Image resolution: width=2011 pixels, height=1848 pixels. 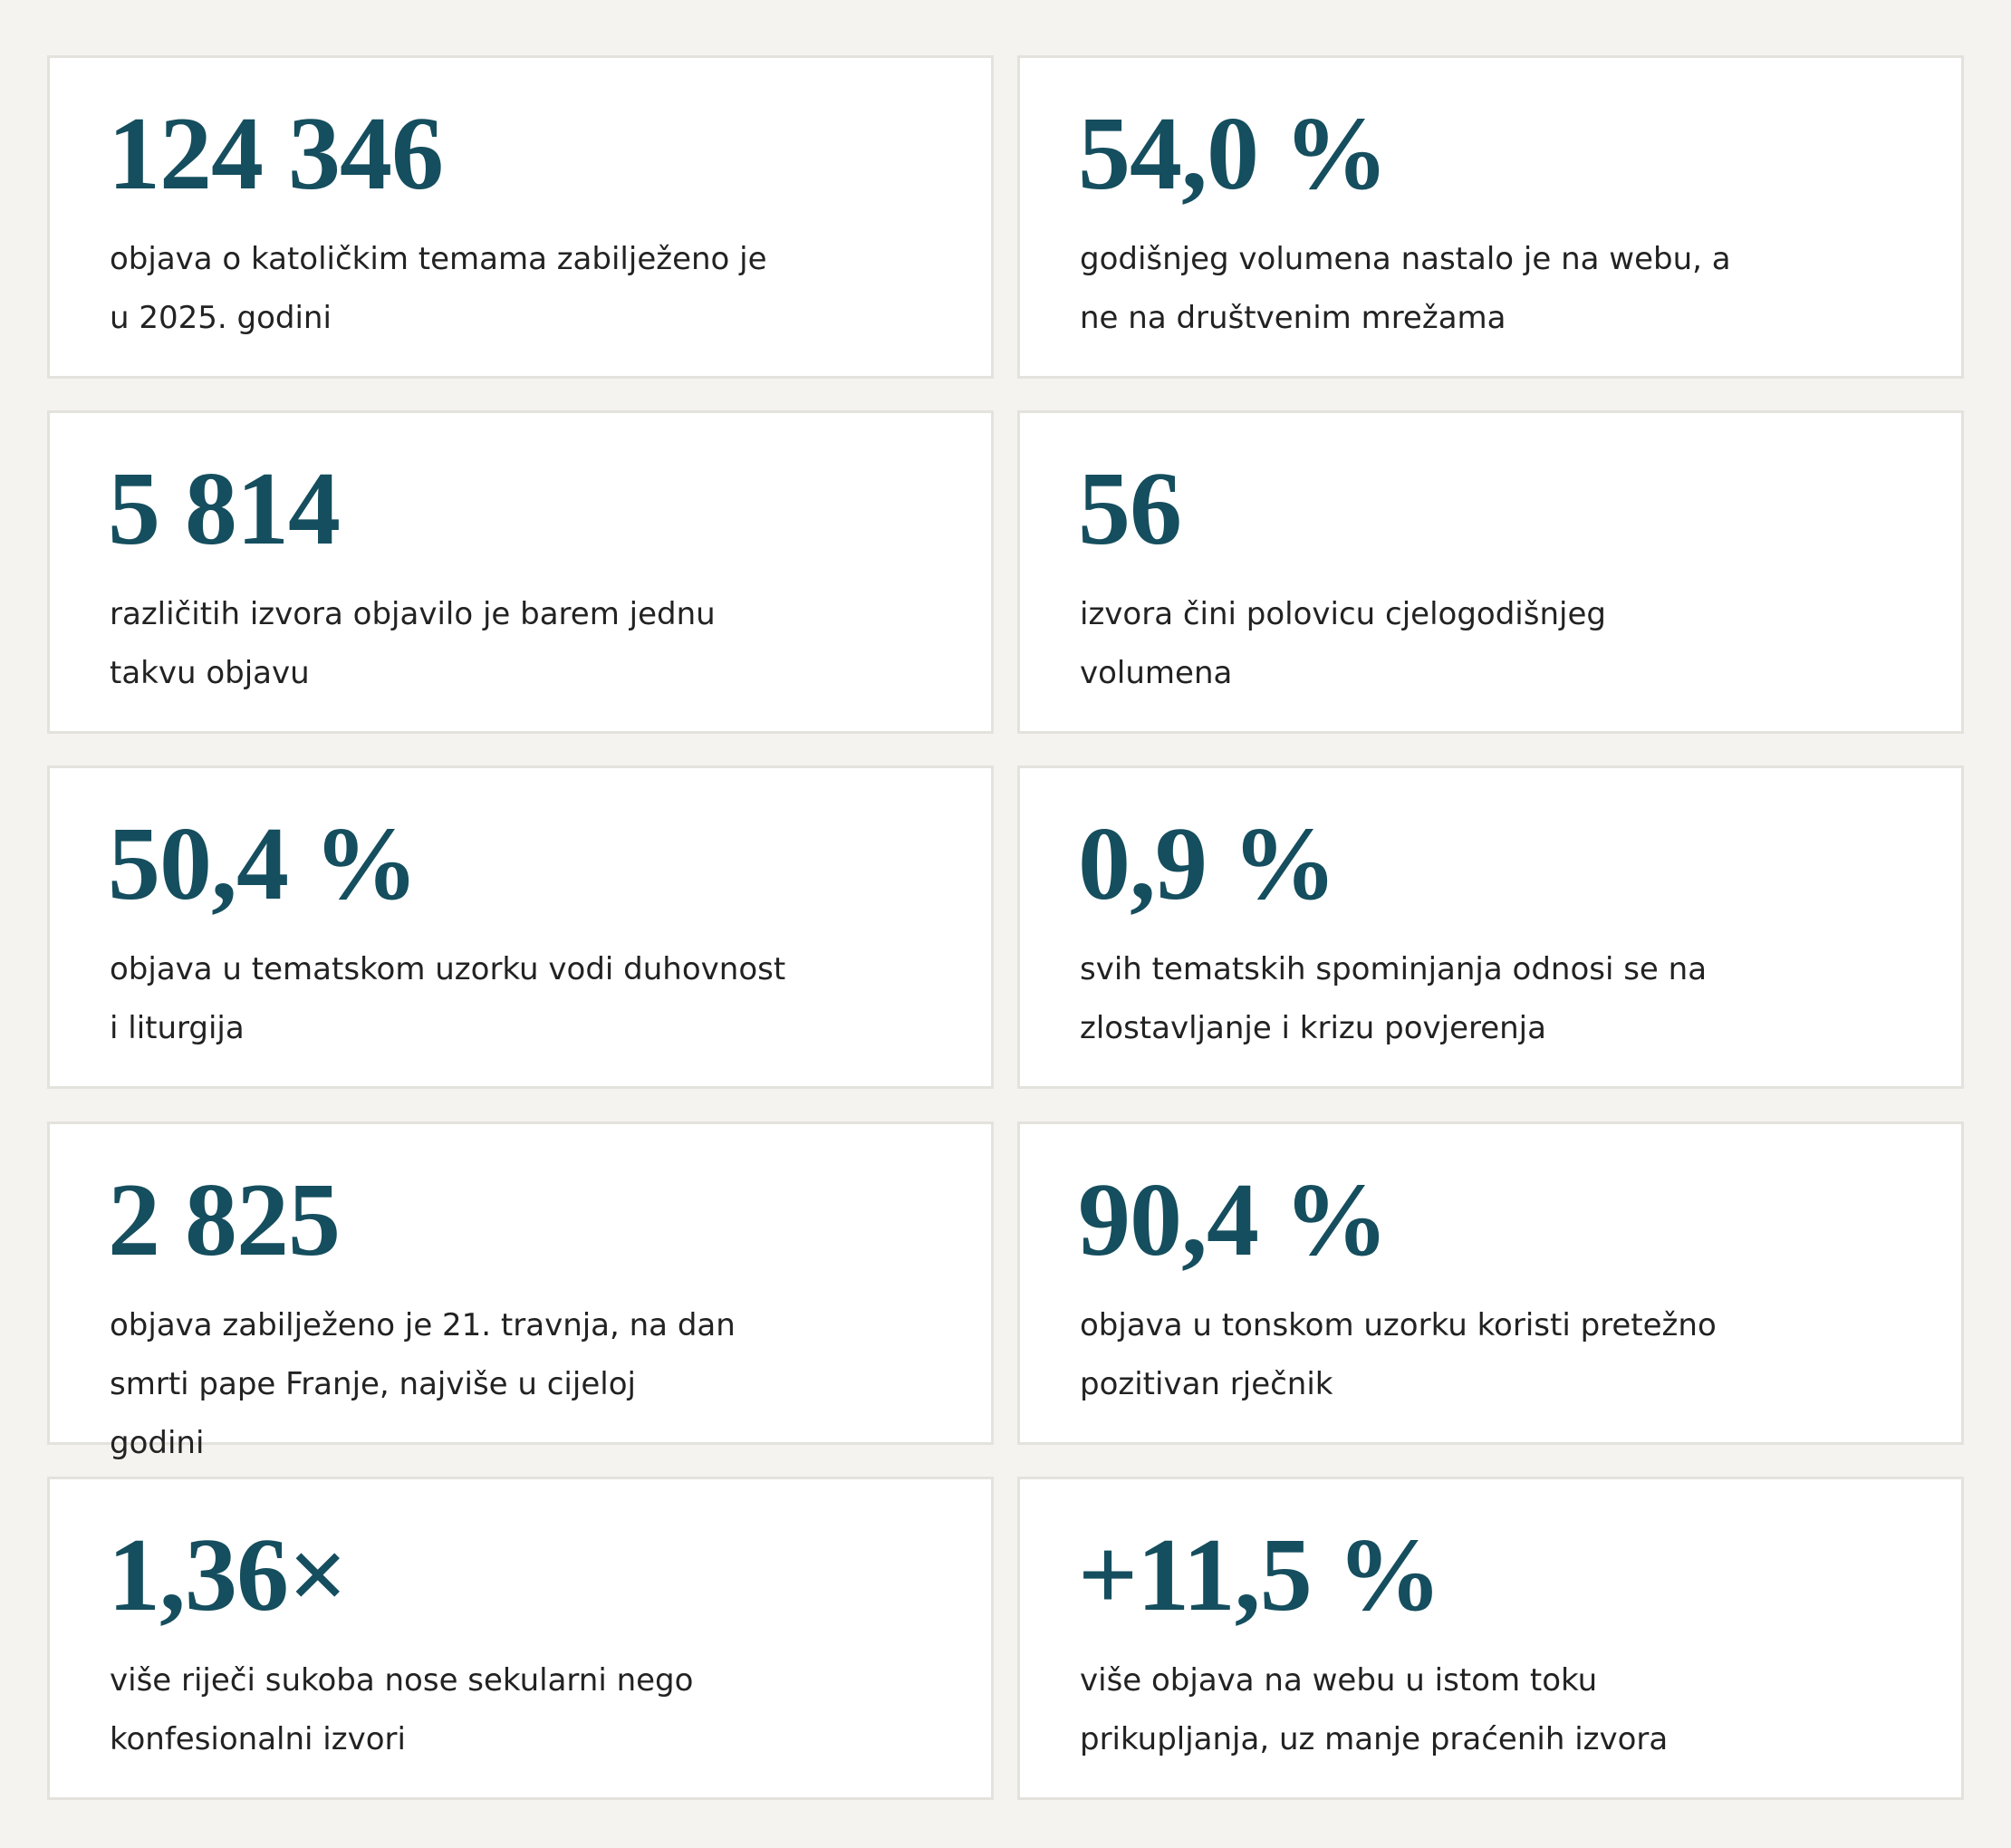 I want to click on stat-value: 5 814, so click(x=224, y=509).